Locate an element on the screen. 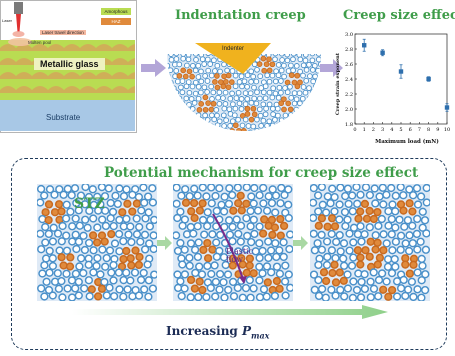 The image size is (455, 356). plastic-flow-arrow is located at coordinates (229, 248).